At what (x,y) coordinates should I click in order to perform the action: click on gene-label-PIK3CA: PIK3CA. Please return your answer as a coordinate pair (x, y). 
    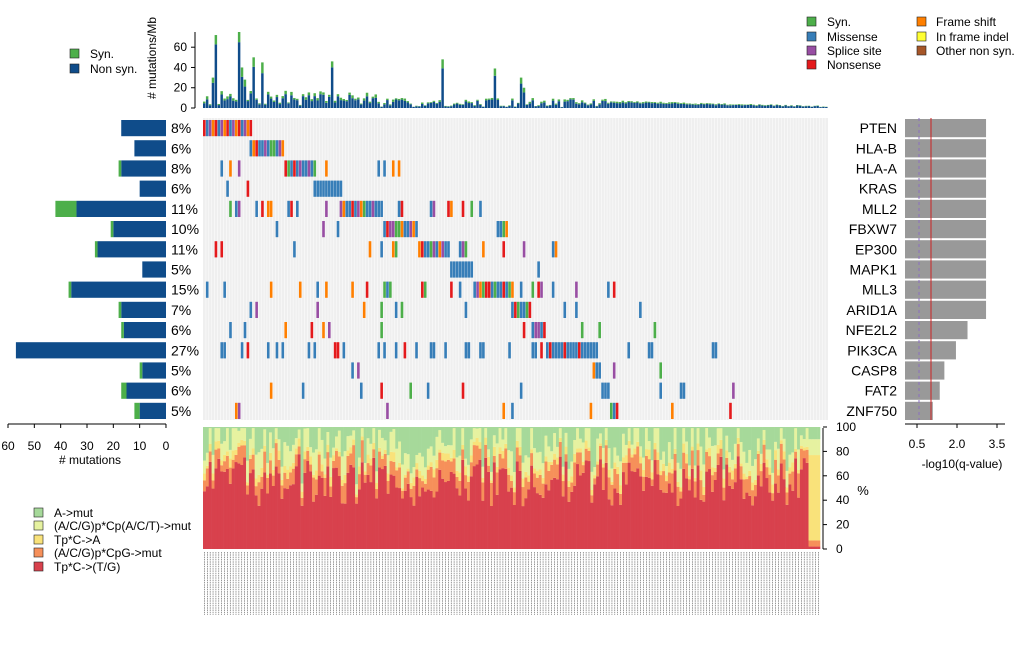
    Looking at the image, I should click on (872, 350).